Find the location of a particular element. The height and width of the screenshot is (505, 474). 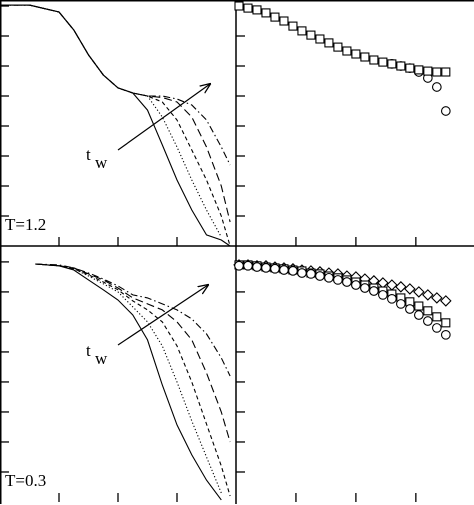

panel-label: T=0.3 is located at coordinates (25, 480).